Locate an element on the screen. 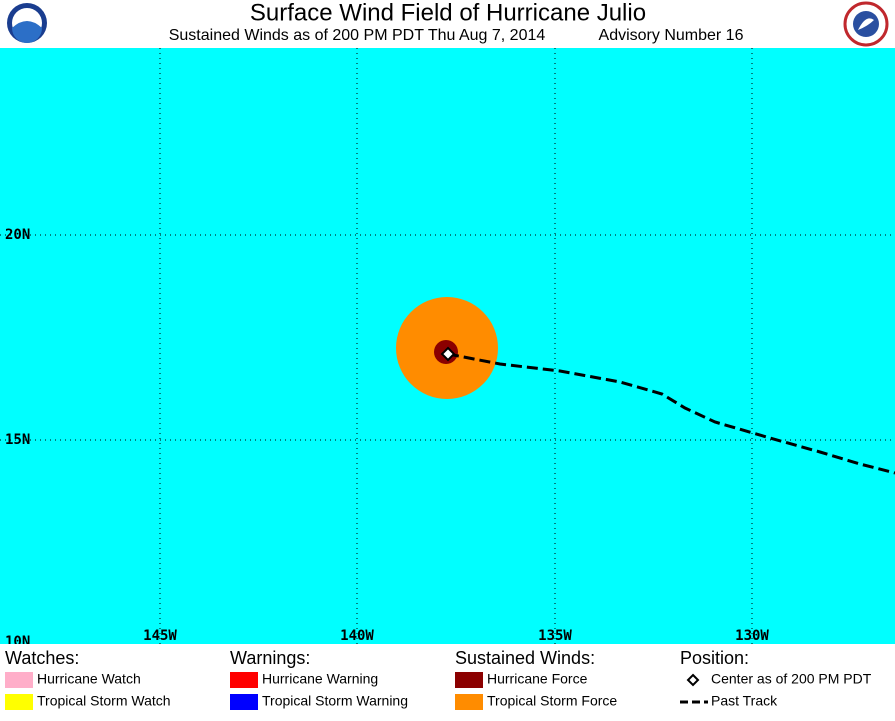  legend-title: Sustained Winds: is located at coordinates (525, 658).